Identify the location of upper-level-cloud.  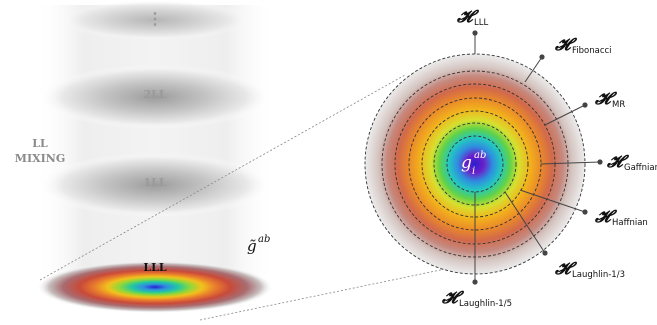
(155, 20).